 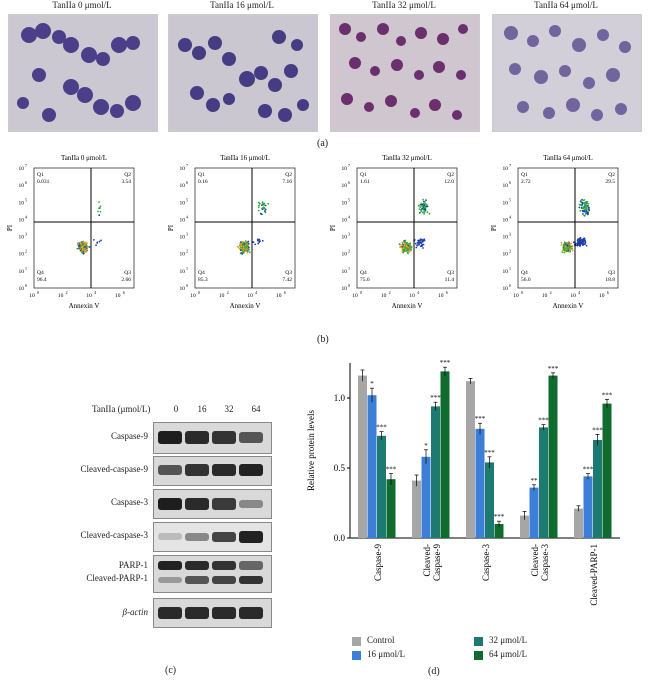 I want to click on flow-quadrant-value-0-2: 96.4, so click(x=42, y=280).